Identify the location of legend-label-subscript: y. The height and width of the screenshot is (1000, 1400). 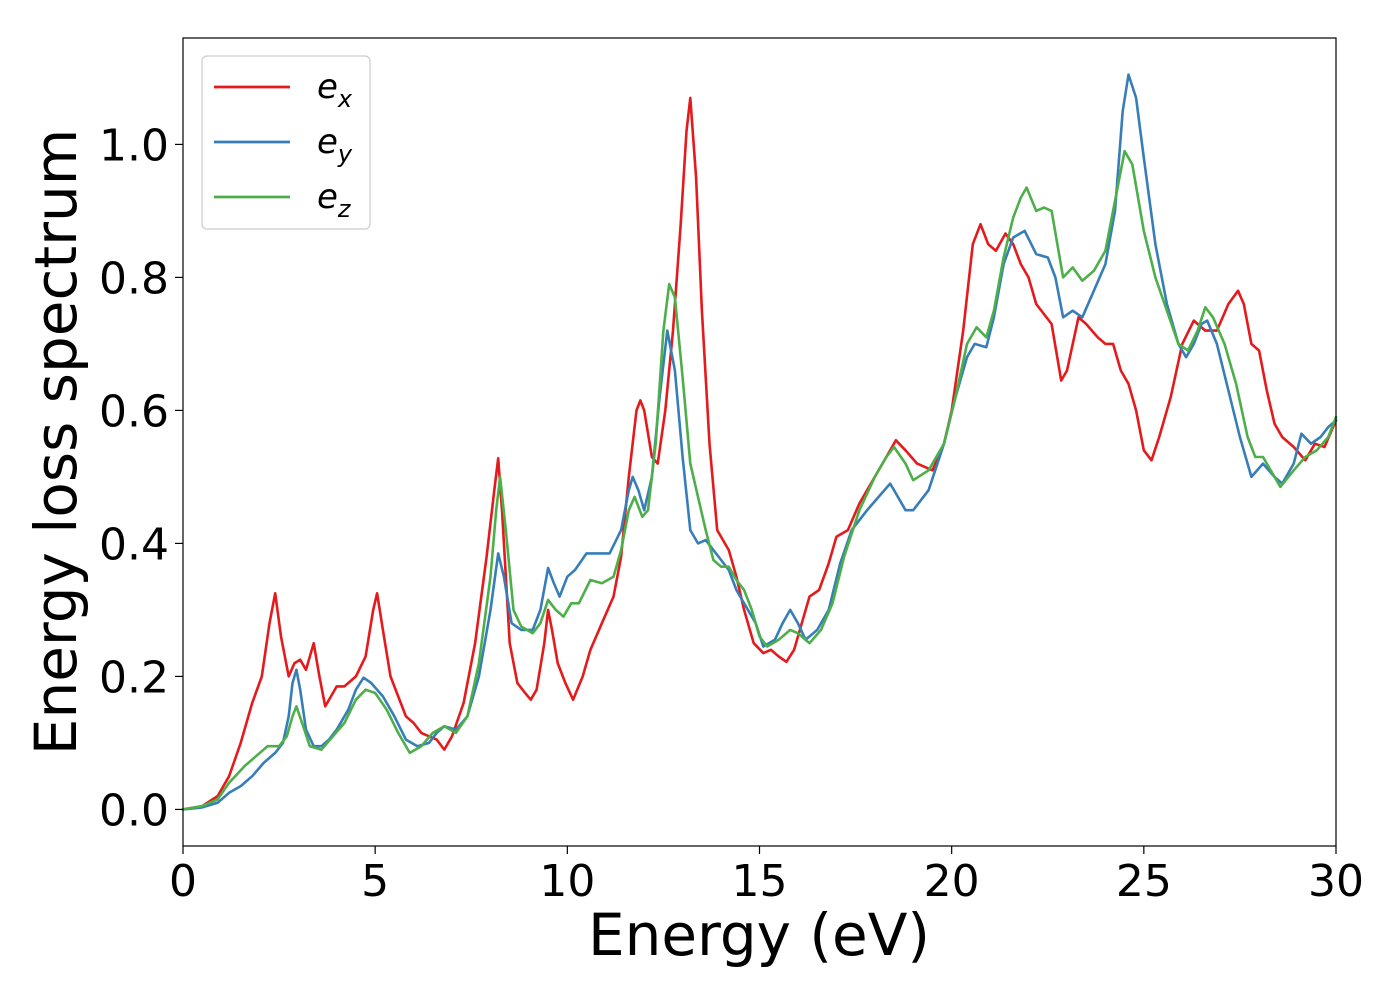
(345, 154).